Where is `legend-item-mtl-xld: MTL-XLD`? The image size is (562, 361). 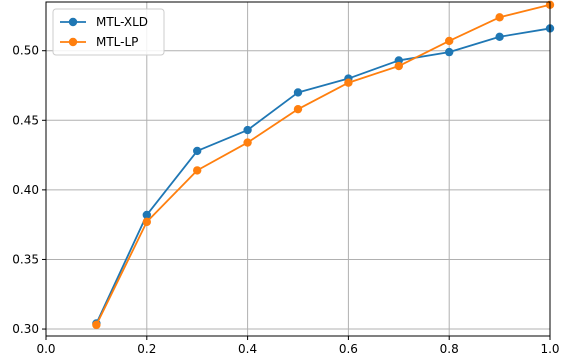 legend-item-mtl-xld: MTL-XLD is located at coordinates (104, 22).